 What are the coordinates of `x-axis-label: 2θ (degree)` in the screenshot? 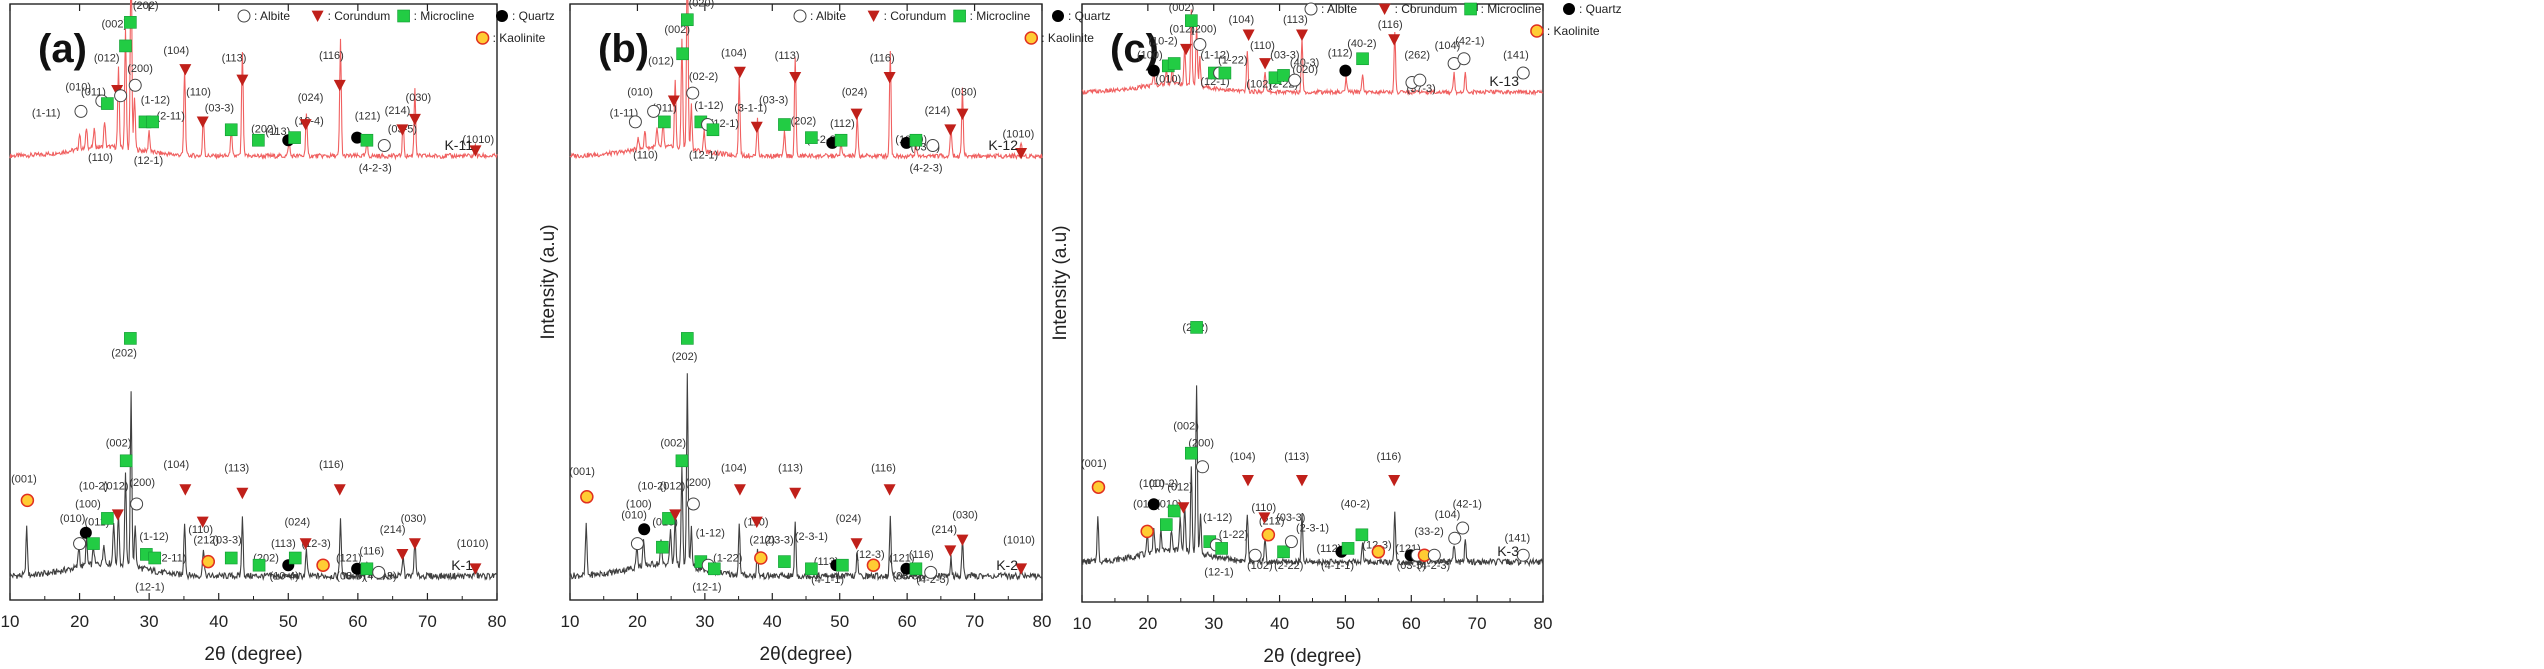 It's located at (253, 654).